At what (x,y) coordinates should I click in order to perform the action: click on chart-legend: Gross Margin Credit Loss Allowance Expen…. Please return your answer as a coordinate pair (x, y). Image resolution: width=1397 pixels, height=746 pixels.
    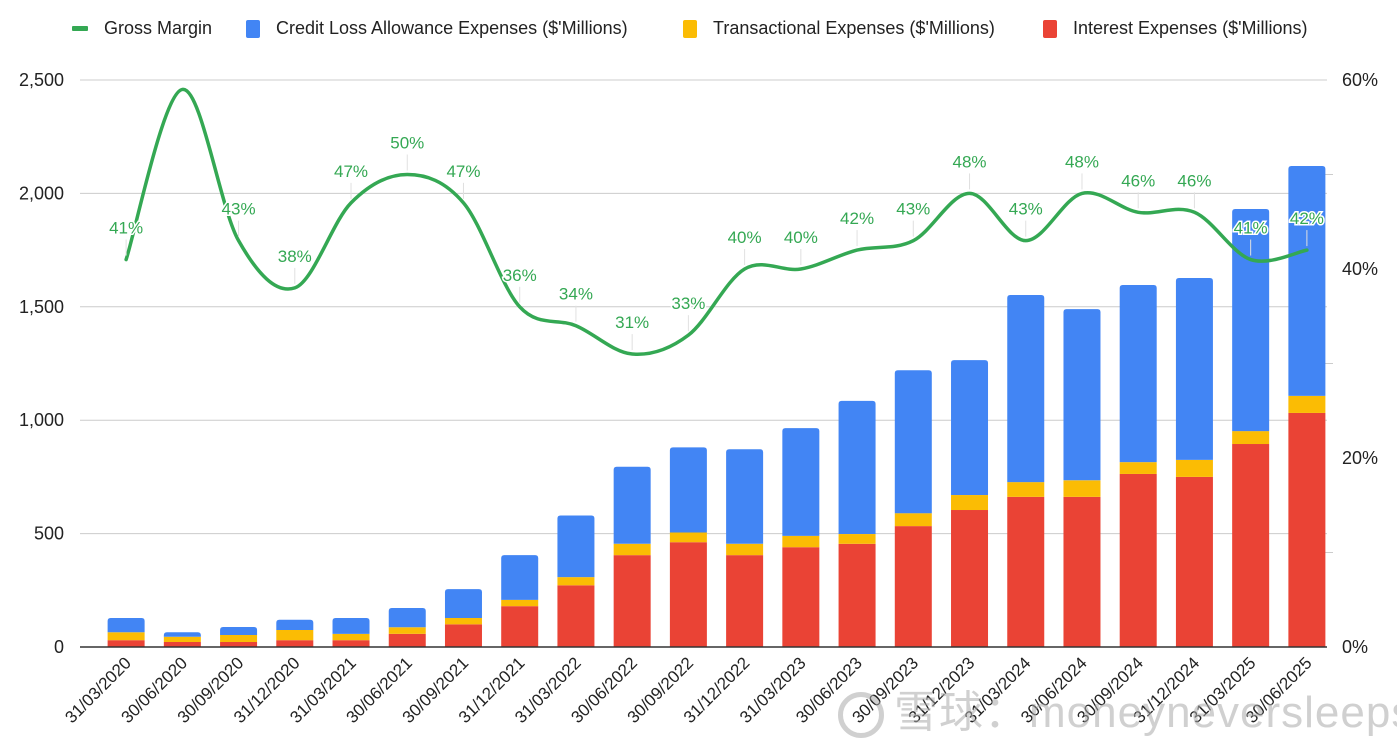
    Looking at the image, I should click on (698, 31).